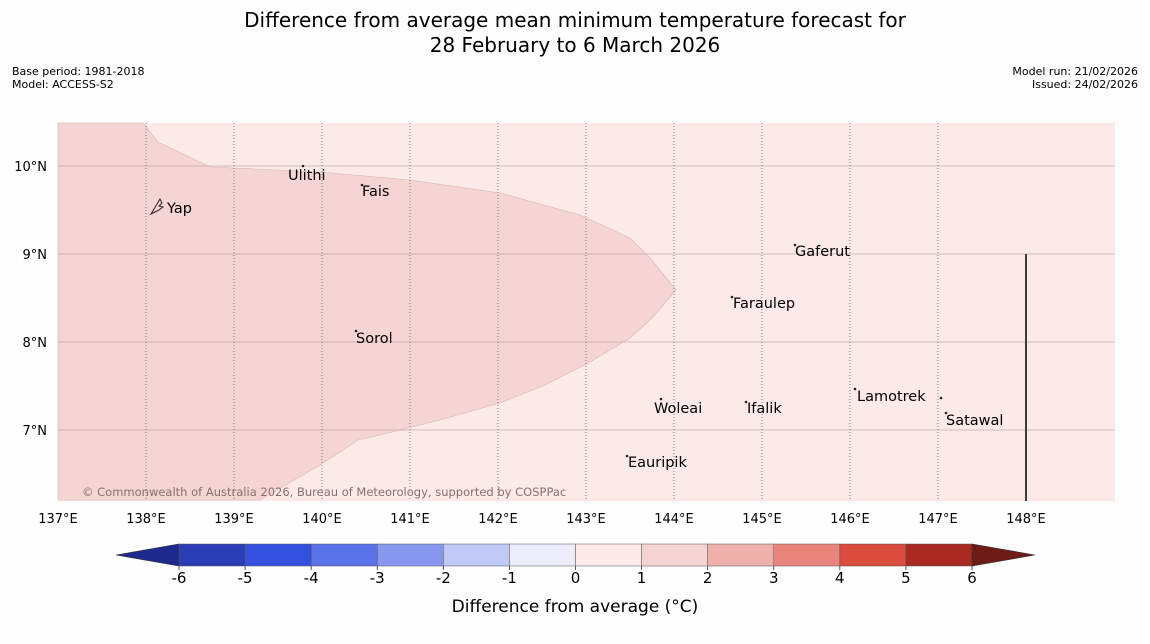  What do you see at coordinates (146, 519) in the screenshot?
I see `lon-label-138: 138°E` at bounding box center [146, 519].